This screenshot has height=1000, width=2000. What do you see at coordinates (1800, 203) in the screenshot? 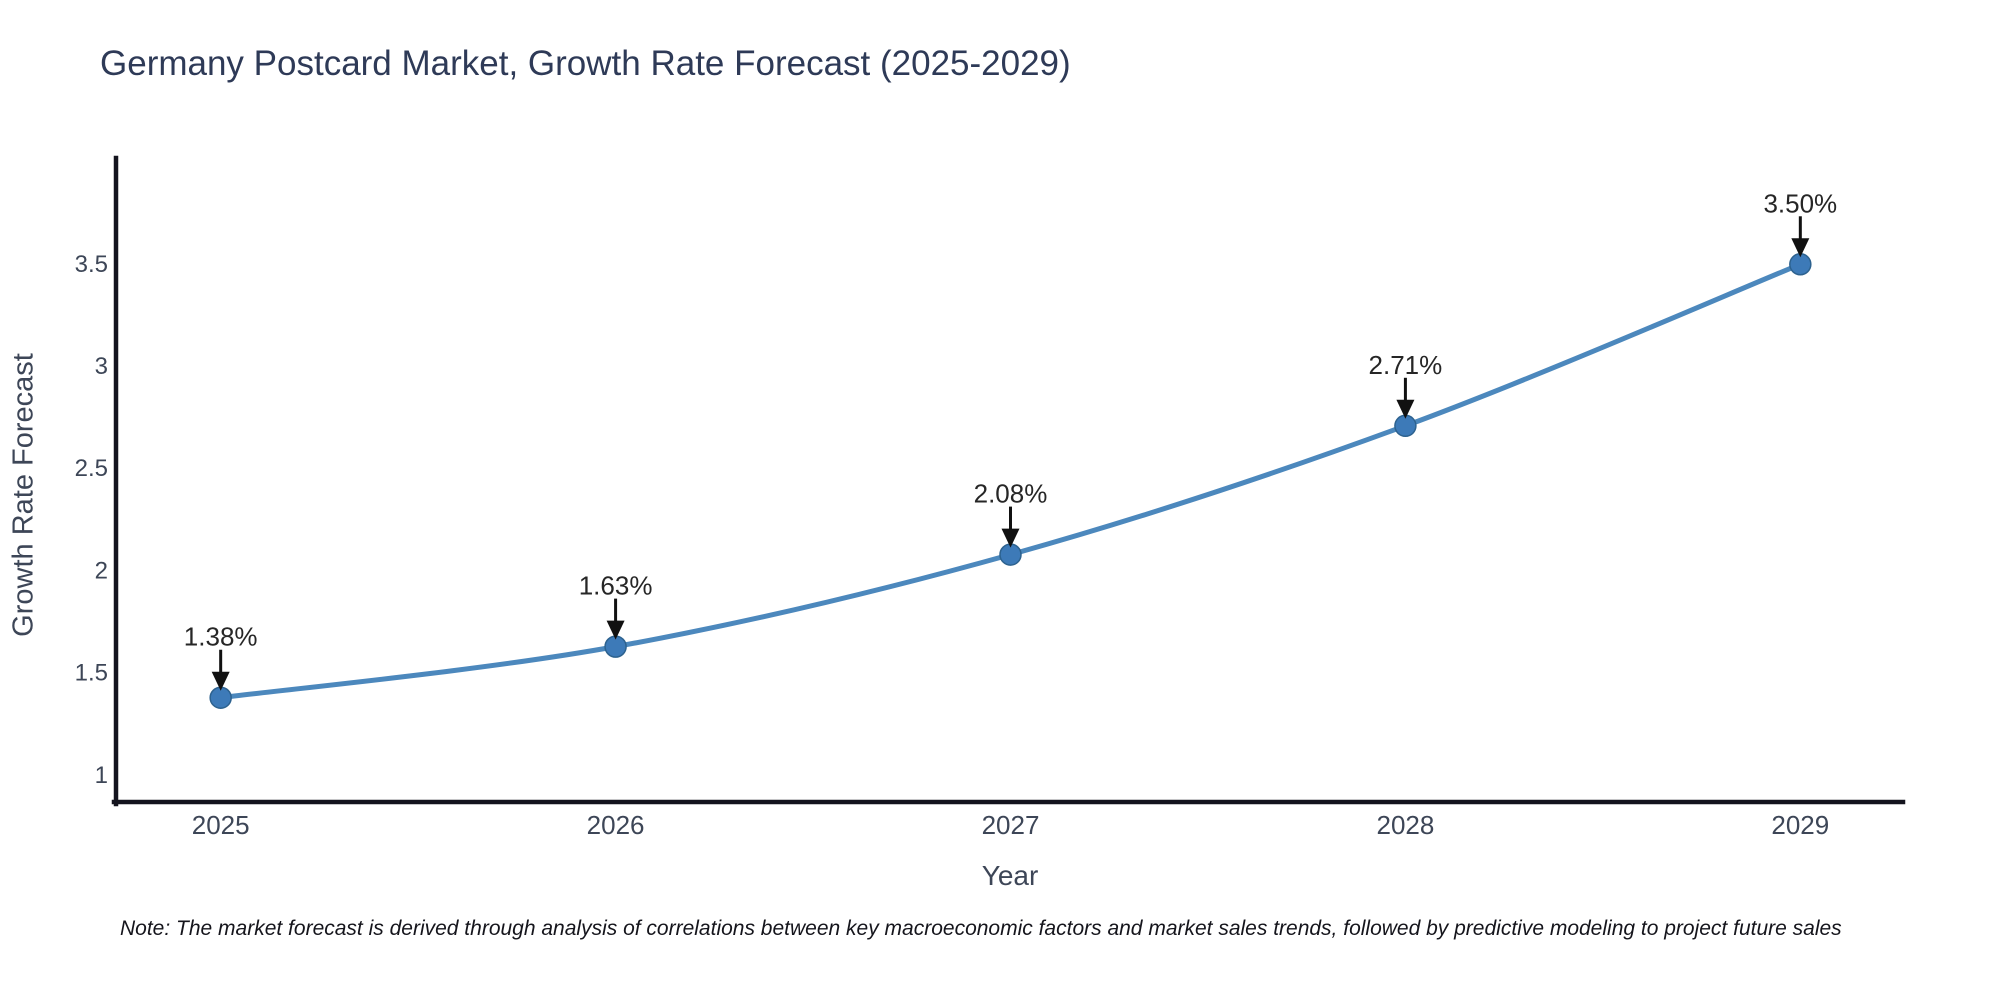
I see `annotation-label: 3.50%` at bounding box center [1800, 203].